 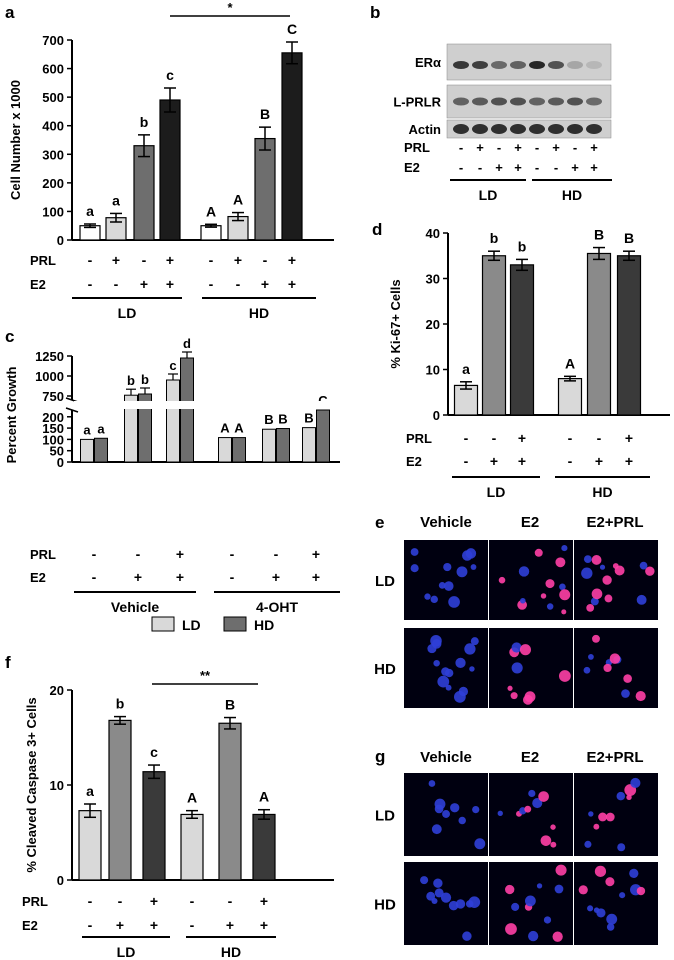 What do you see at coordinates (53, 69) in the screenshot?
I see `y-tick-label: 600` at bounding box center [53, 69].